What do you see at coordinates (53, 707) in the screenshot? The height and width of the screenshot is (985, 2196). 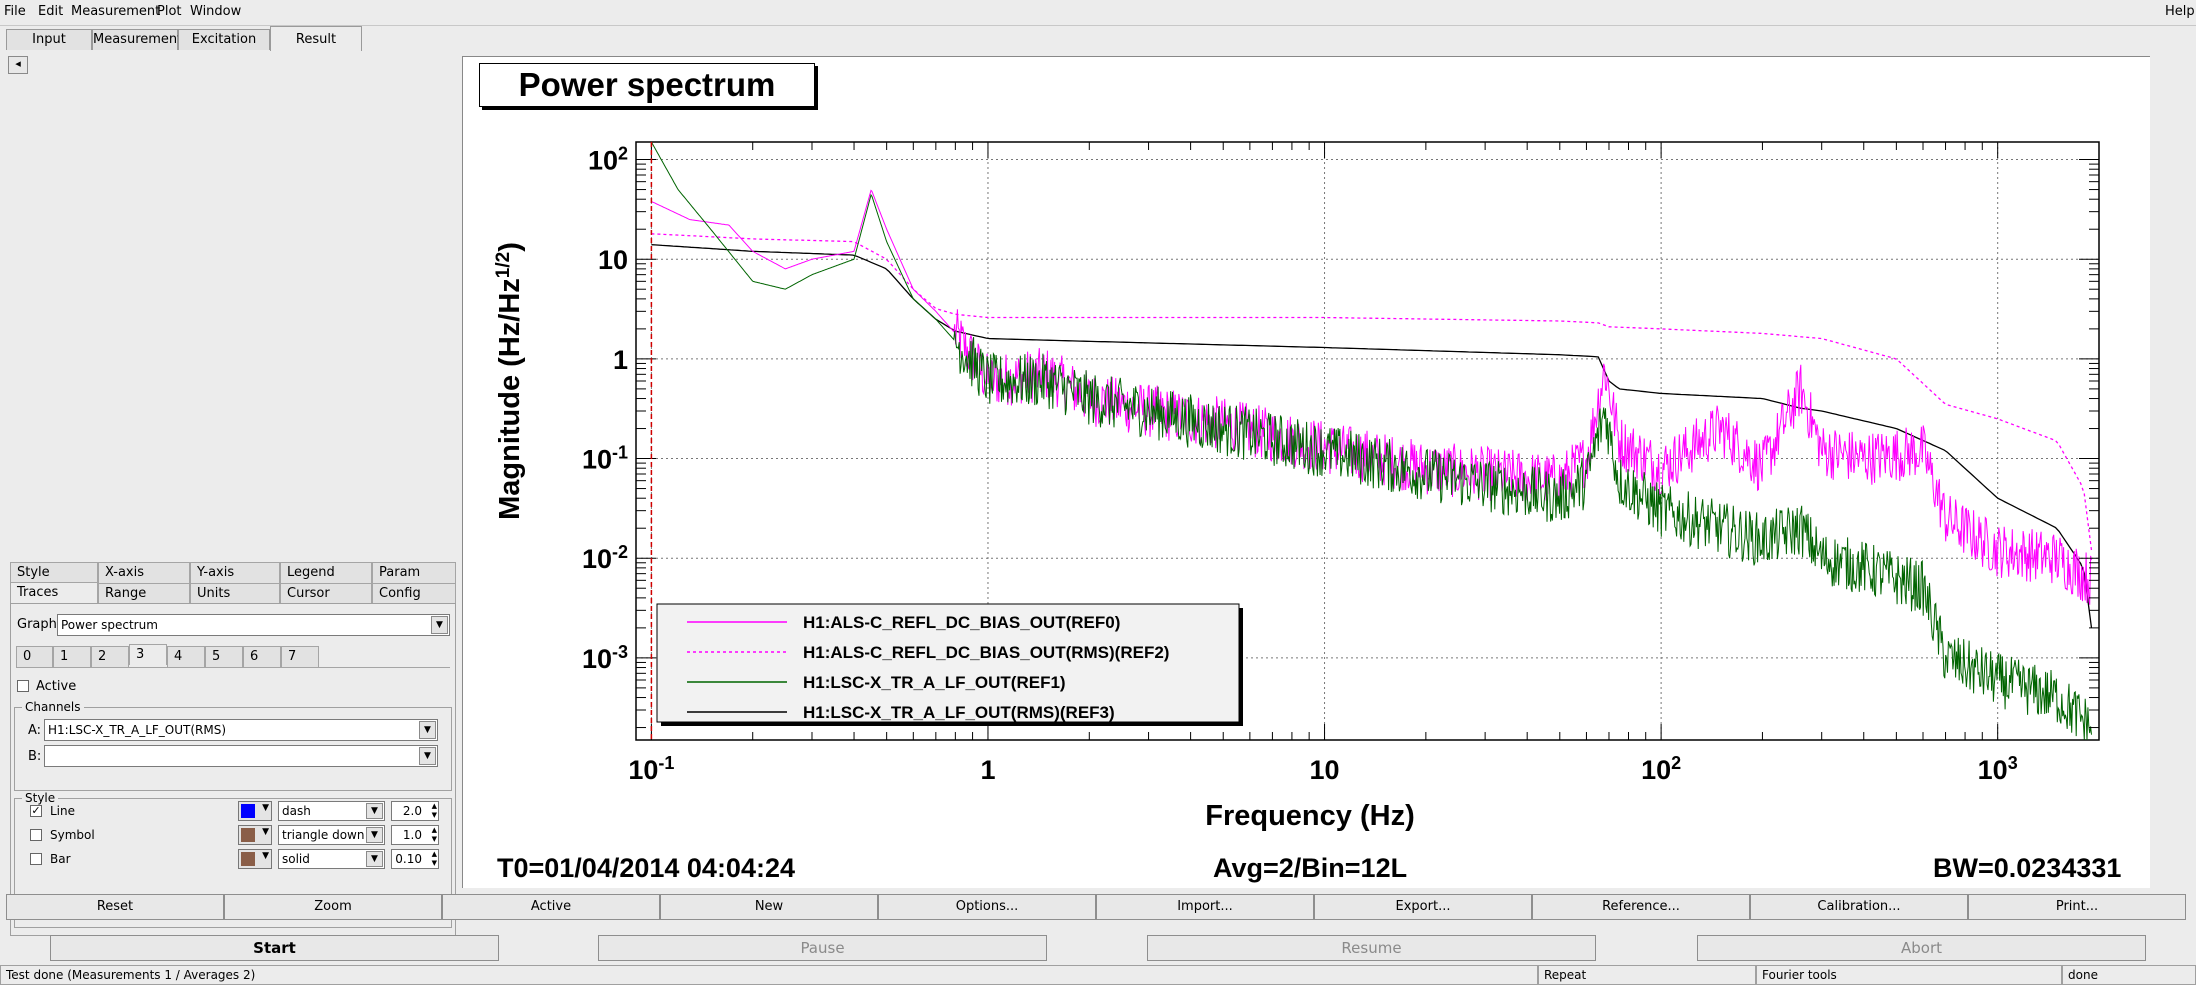 I see `channels-title: Channels` at bounding box center [53, 707].